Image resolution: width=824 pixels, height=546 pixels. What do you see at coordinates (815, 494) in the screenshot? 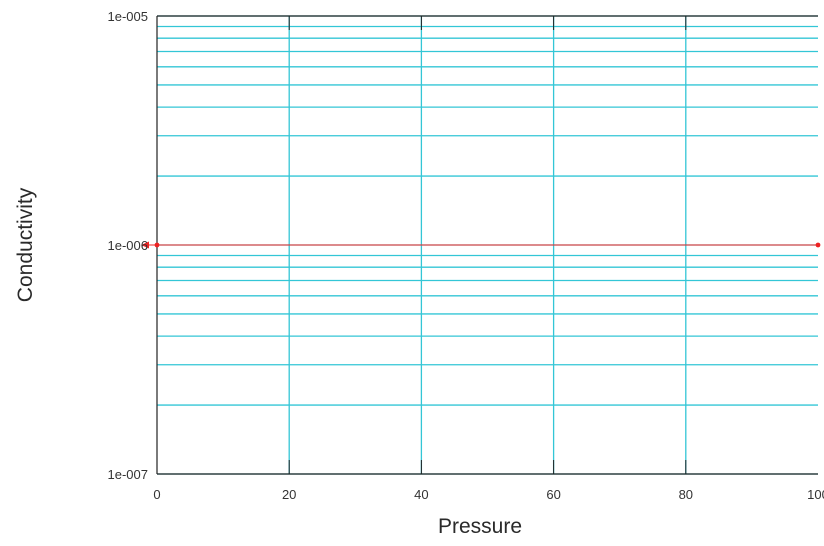
I see `x-tick-label: 100` at bounding box center [815, 494].